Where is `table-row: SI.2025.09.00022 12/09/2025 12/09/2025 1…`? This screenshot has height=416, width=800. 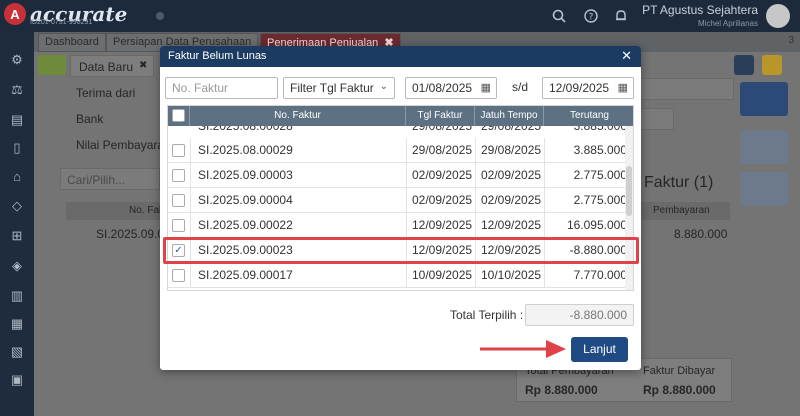 table-row: SI.2025.09.00022 12/09/2025 12/09/2025 1… is located at coordinates (397, 225).